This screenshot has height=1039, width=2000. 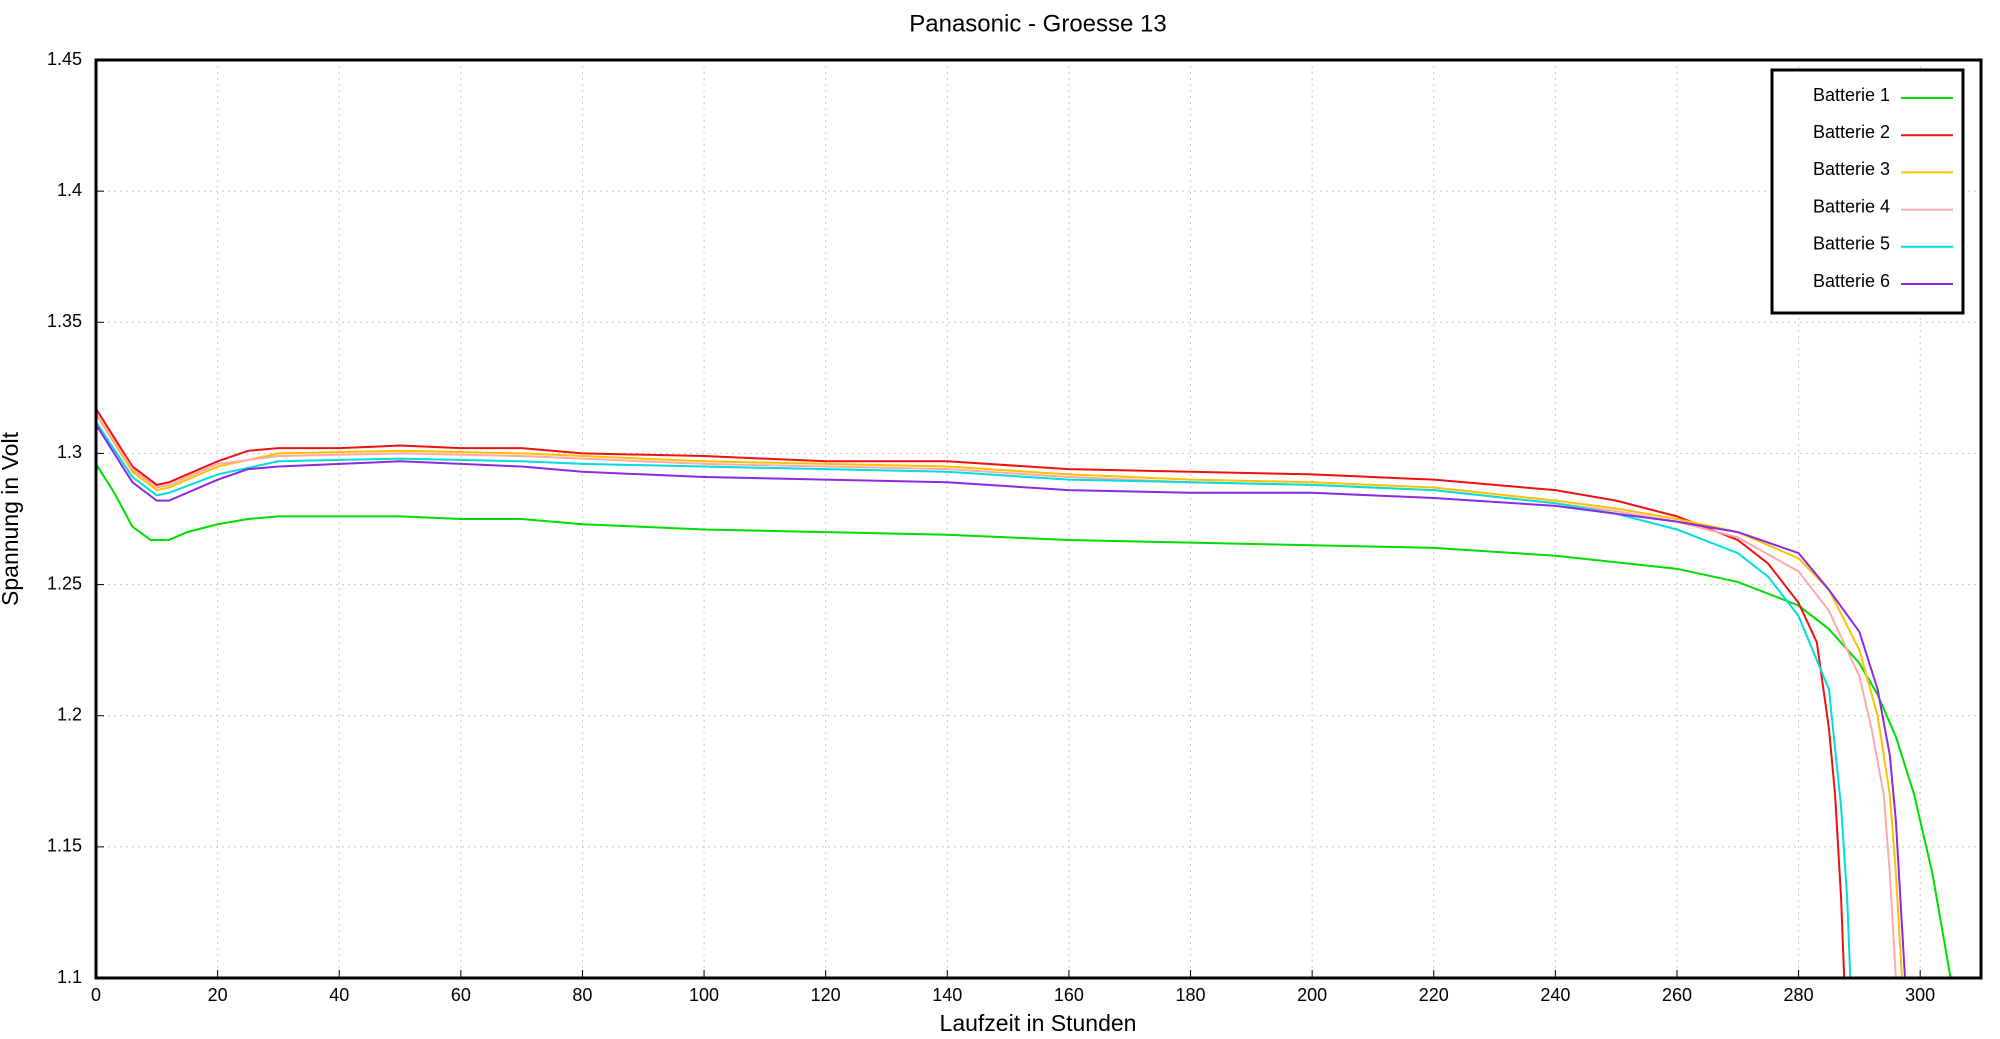 What do you see at coordinates (1851, 244) in the screenshot?
I see `legend-label: Batterie 5` at bounding box center [1851, 244].